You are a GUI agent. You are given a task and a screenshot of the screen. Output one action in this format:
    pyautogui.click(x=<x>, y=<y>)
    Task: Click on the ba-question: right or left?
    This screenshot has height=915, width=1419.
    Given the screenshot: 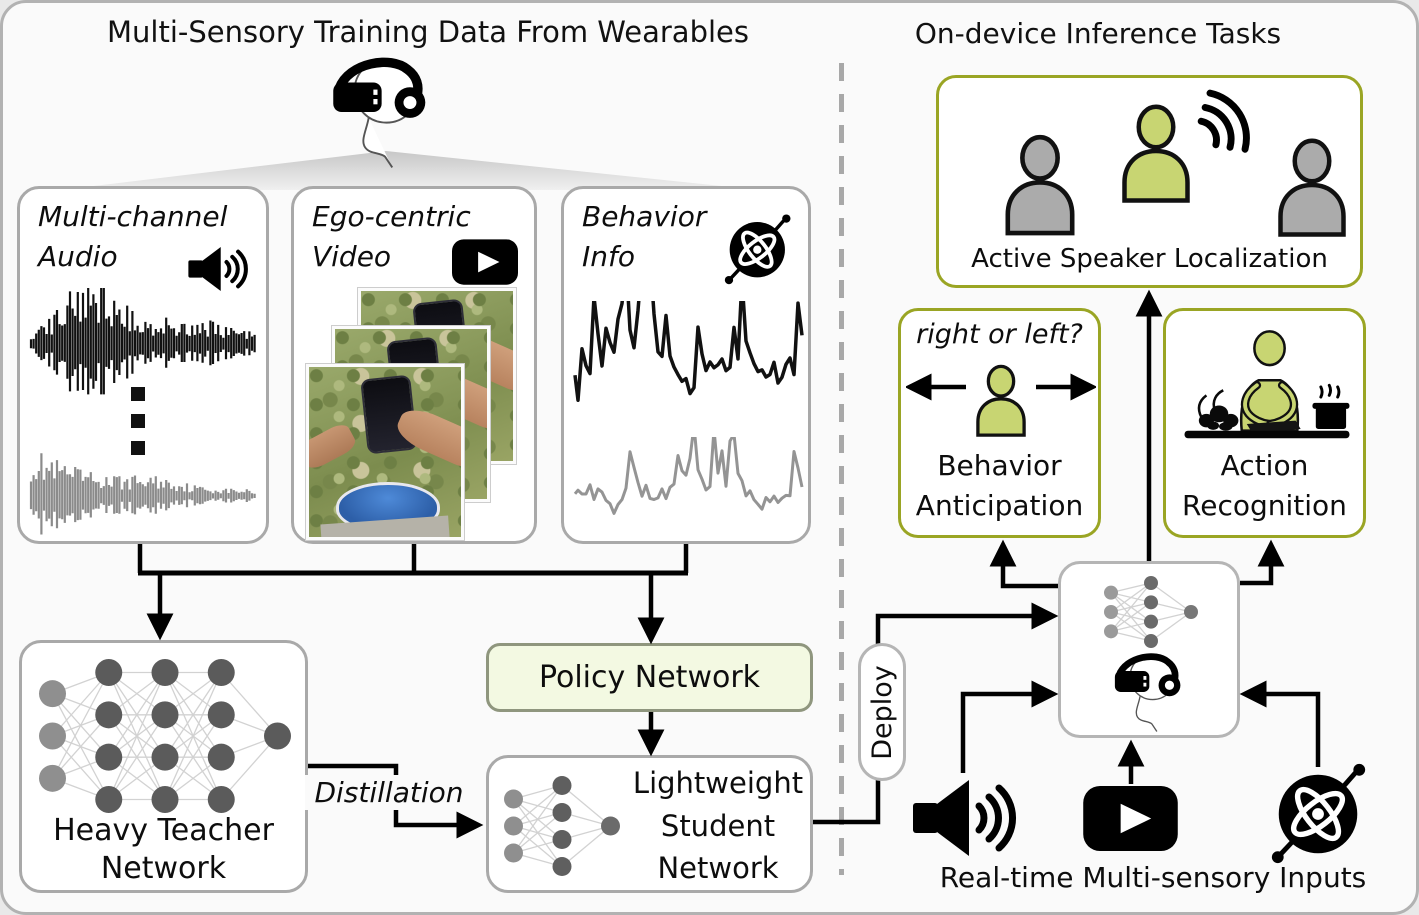 What is the action you would take?
    pyautogui.click(x=999, y=334)
    